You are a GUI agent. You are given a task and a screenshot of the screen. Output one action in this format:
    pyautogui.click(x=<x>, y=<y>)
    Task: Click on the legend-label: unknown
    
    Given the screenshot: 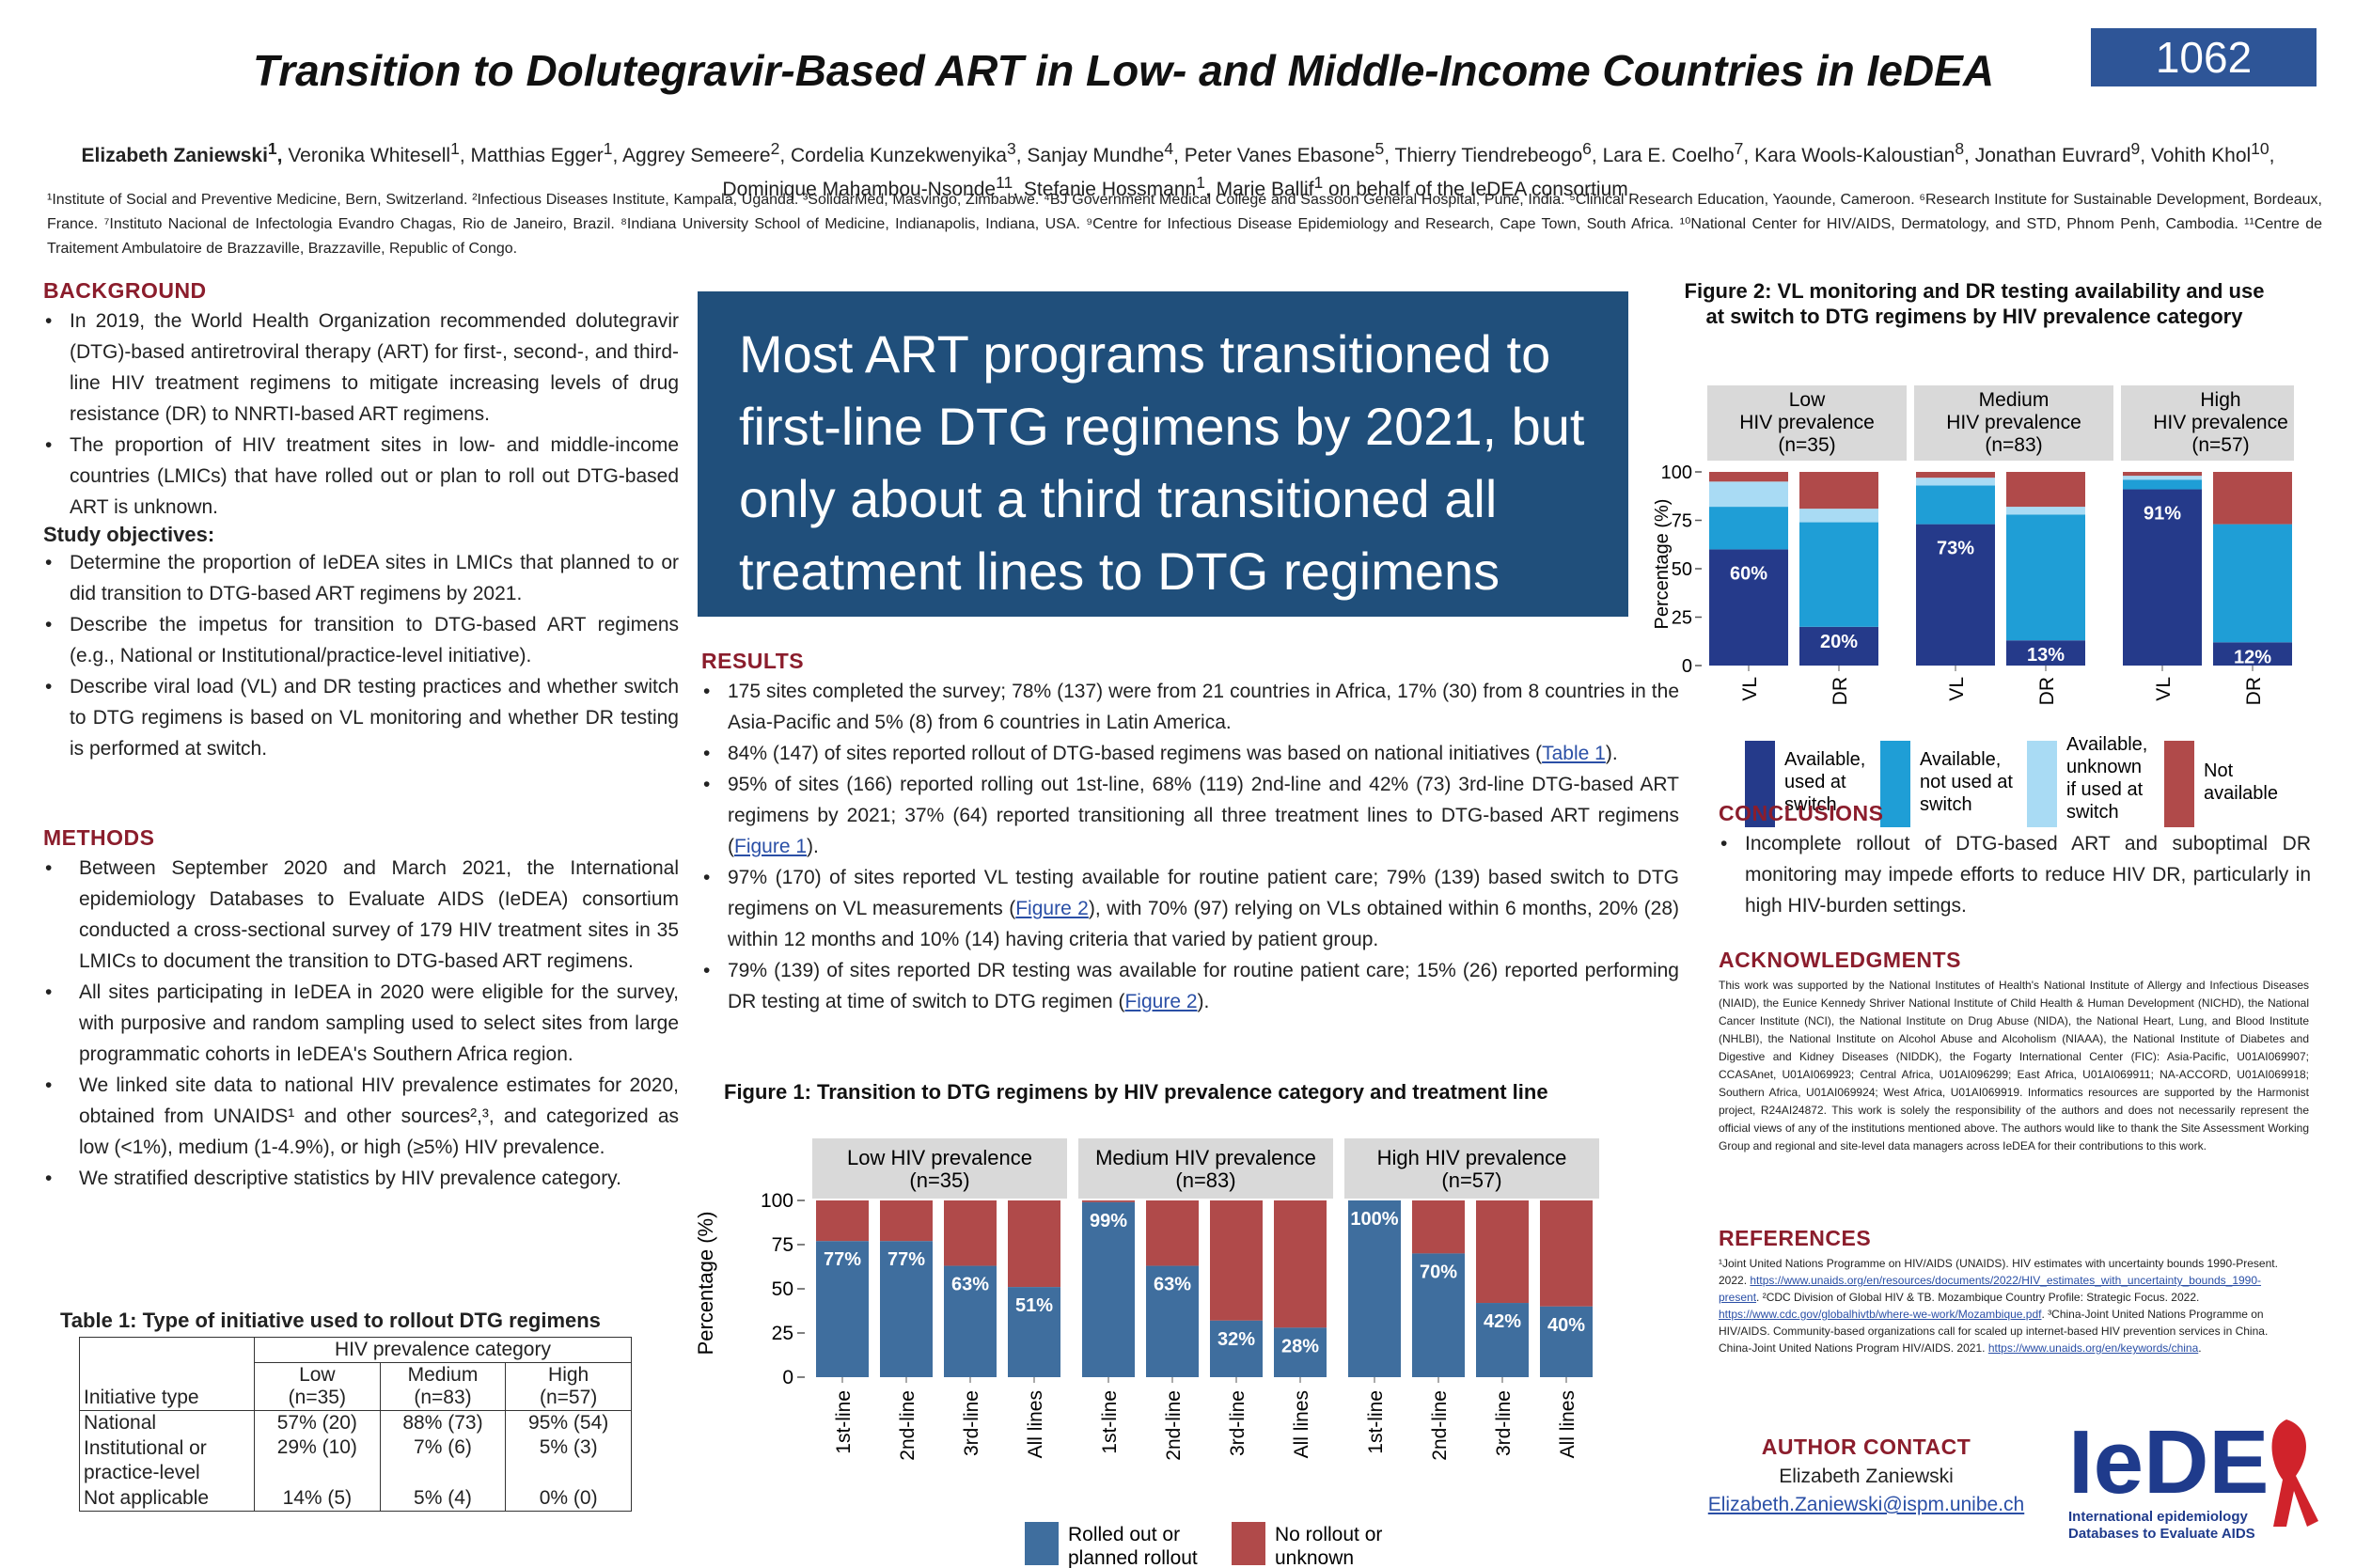 What is the action you would take?
    pyautogui.click(x=1314, y=1557)
    